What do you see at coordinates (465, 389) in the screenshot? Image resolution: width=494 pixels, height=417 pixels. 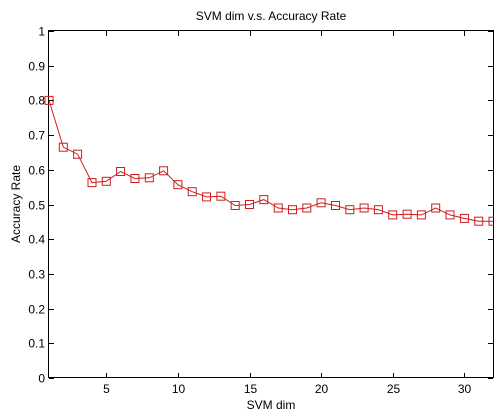 I see `x-tick-label: 30` at bounding box center [465, 389].